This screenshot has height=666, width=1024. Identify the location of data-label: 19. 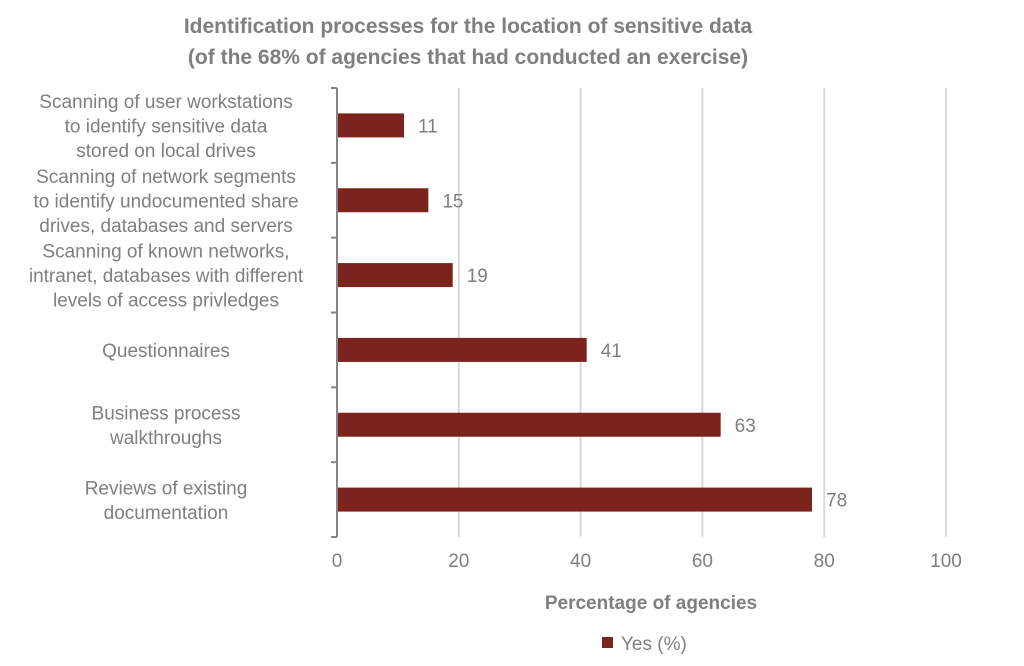
(477, 276).